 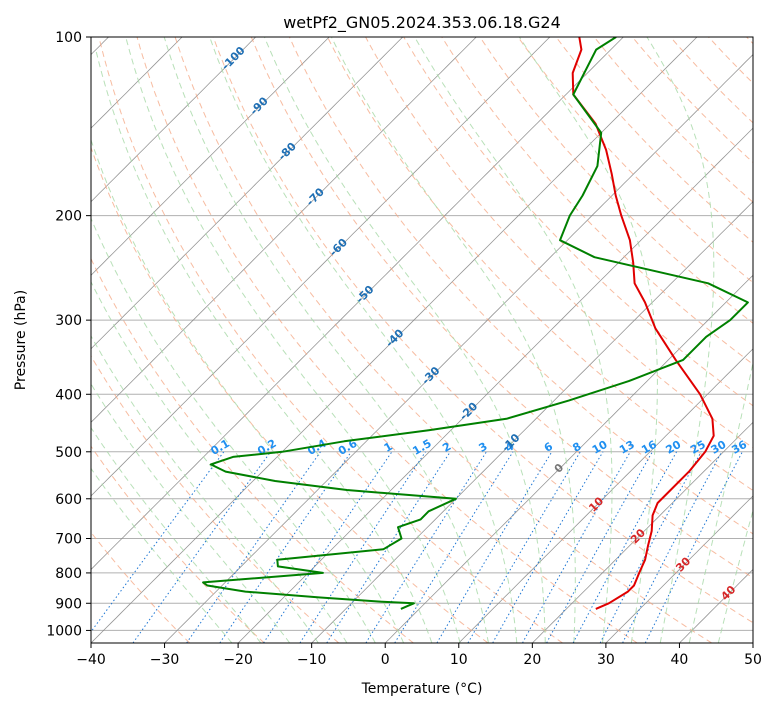 I want to click on y-axis-title: Pressure (hPa), so click(x=21, y=340).